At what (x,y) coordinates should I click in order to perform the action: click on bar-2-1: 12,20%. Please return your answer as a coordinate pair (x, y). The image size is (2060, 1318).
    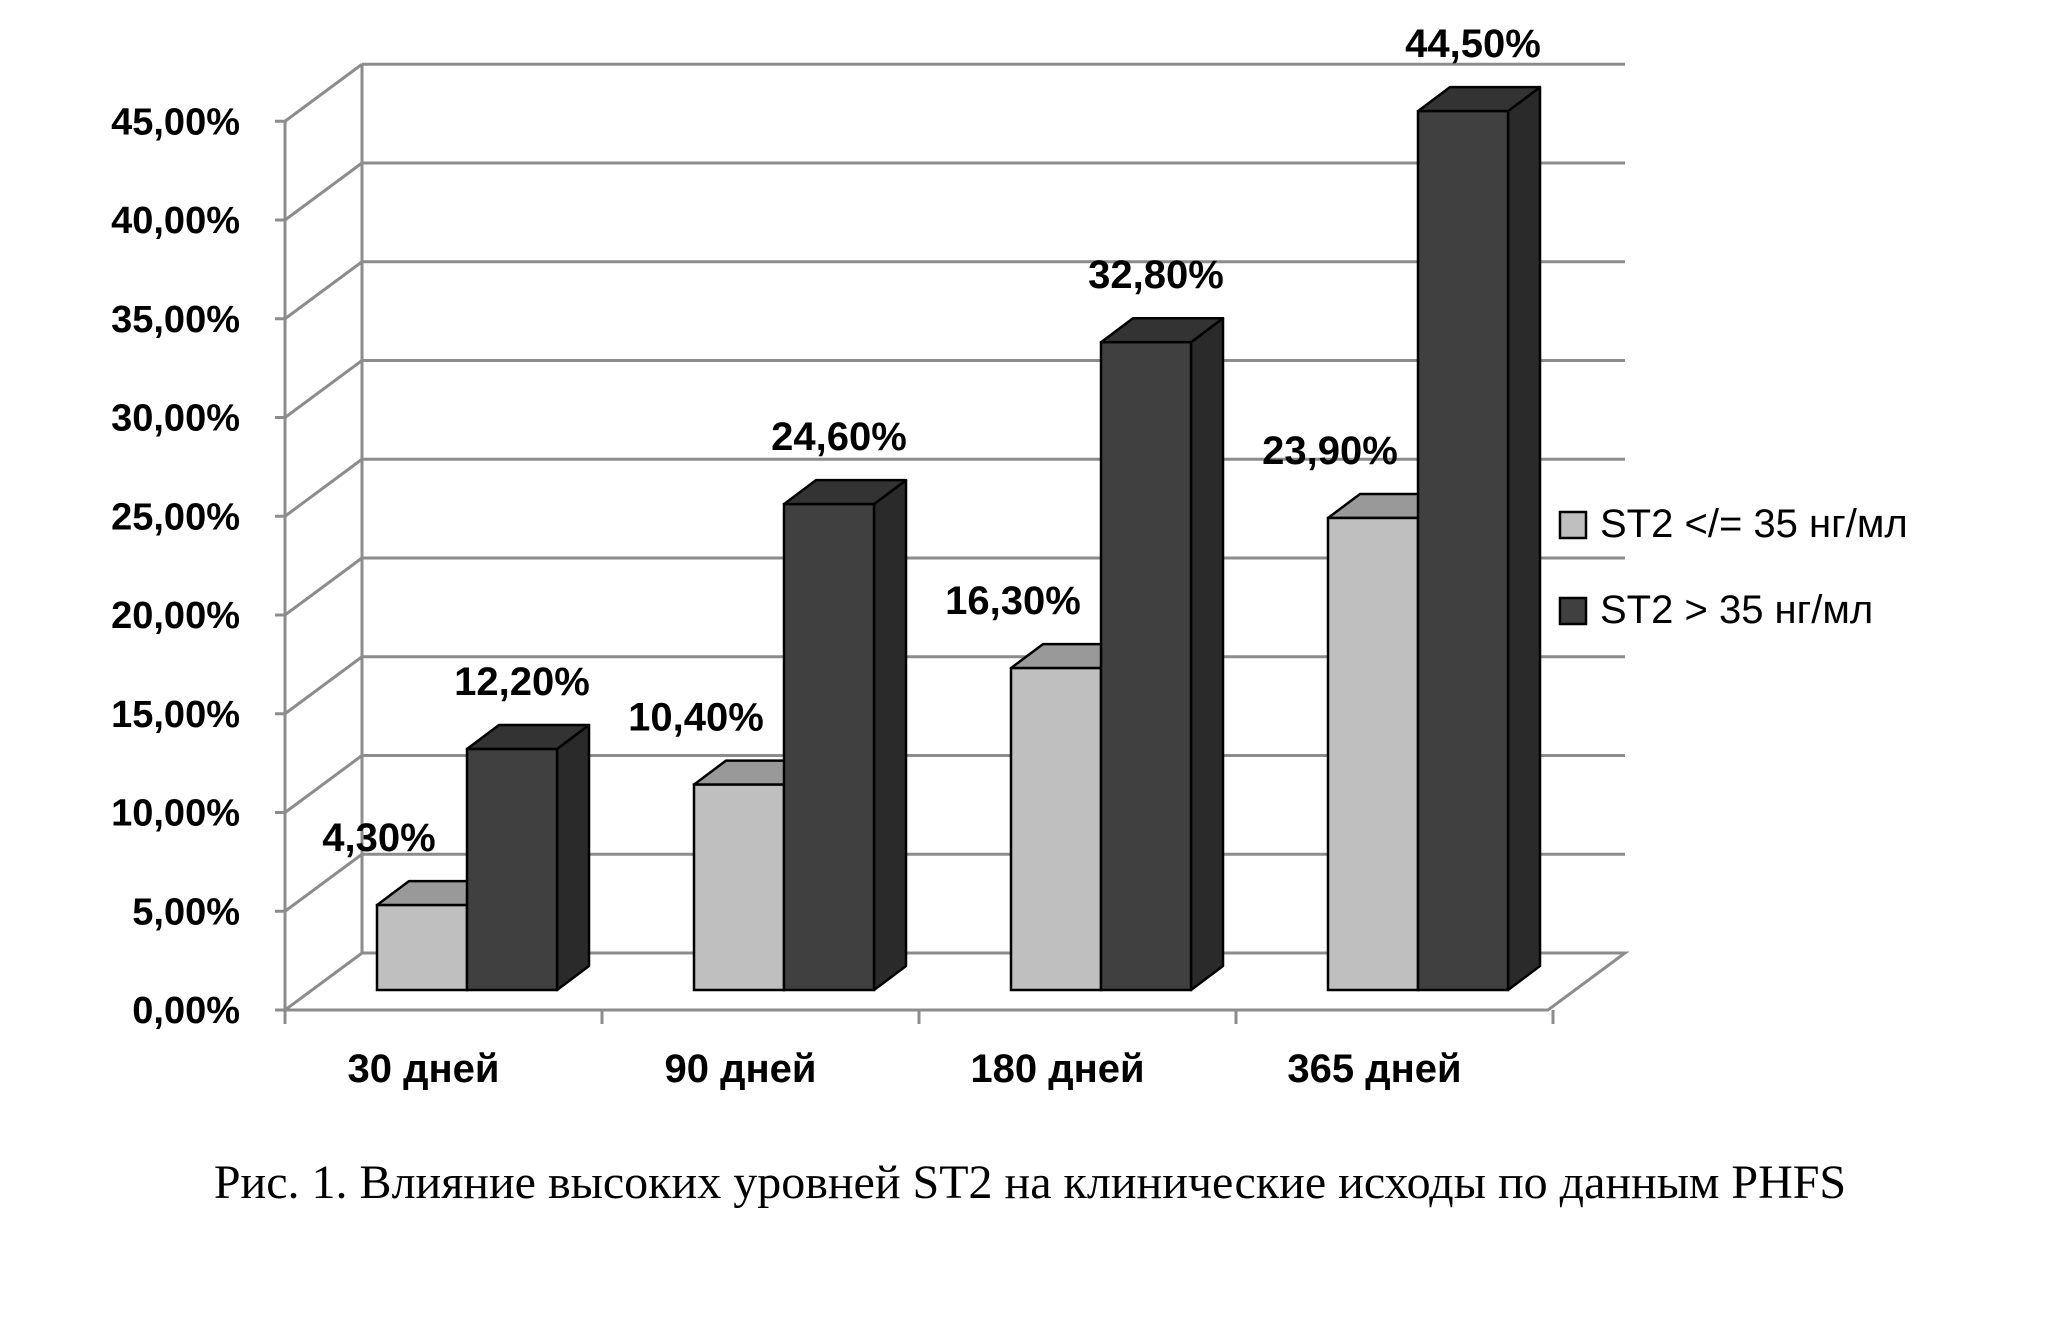
    Looking at the image, I should click on (522, 826).